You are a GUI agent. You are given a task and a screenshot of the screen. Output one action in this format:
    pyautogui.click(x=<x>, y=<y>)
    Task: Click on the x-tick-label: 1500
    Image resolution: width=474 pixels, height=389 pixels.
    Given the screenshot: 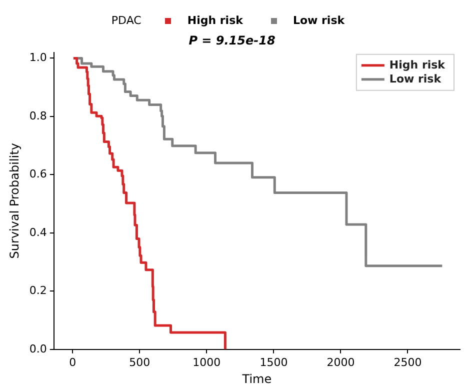 What is the action you would take?
    pyautogui.click(x=274, y=362)
    